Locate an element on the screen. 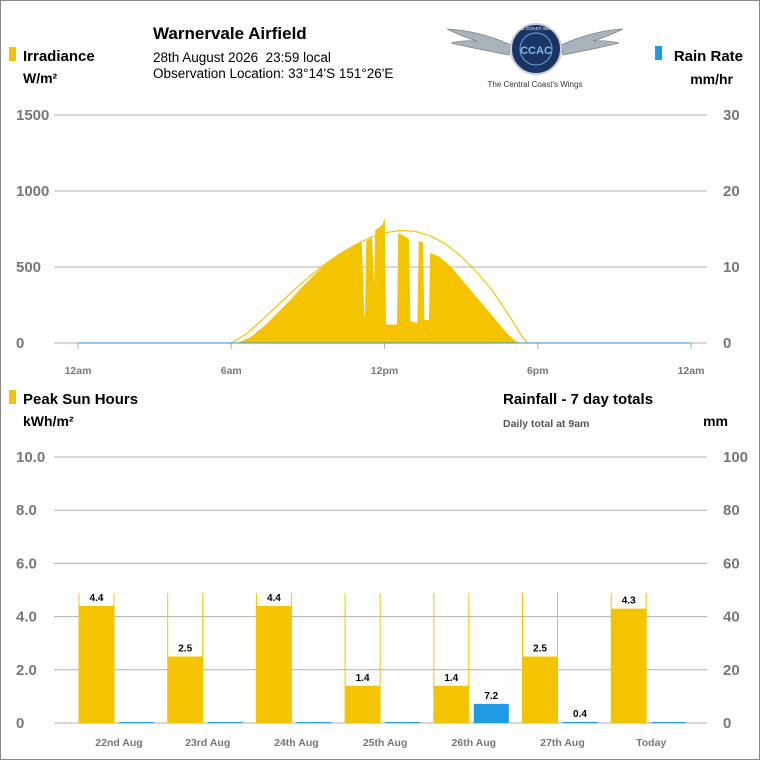  sun-hours-y-tick-label: 2.0 is located at coordinates (26, 670).